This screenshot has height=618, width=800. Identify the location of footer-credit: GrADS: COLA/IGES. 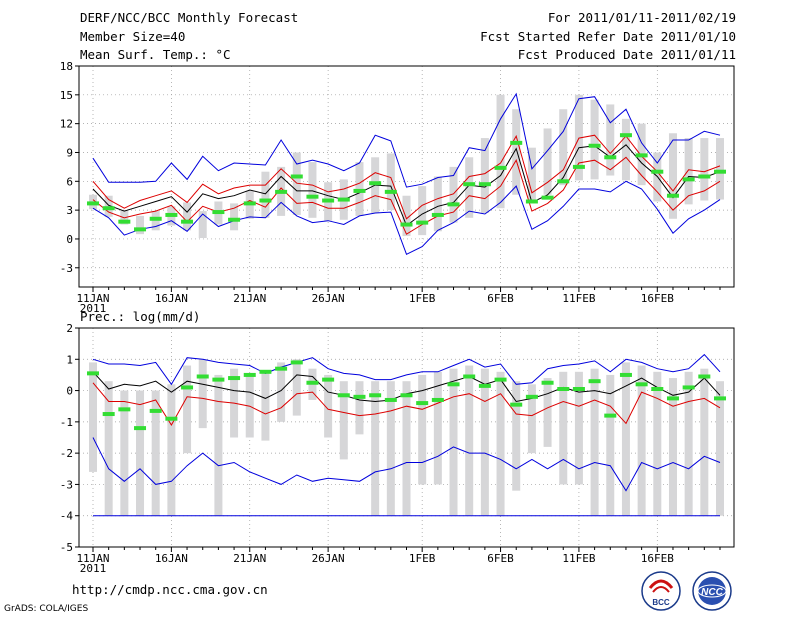
(46, 609).